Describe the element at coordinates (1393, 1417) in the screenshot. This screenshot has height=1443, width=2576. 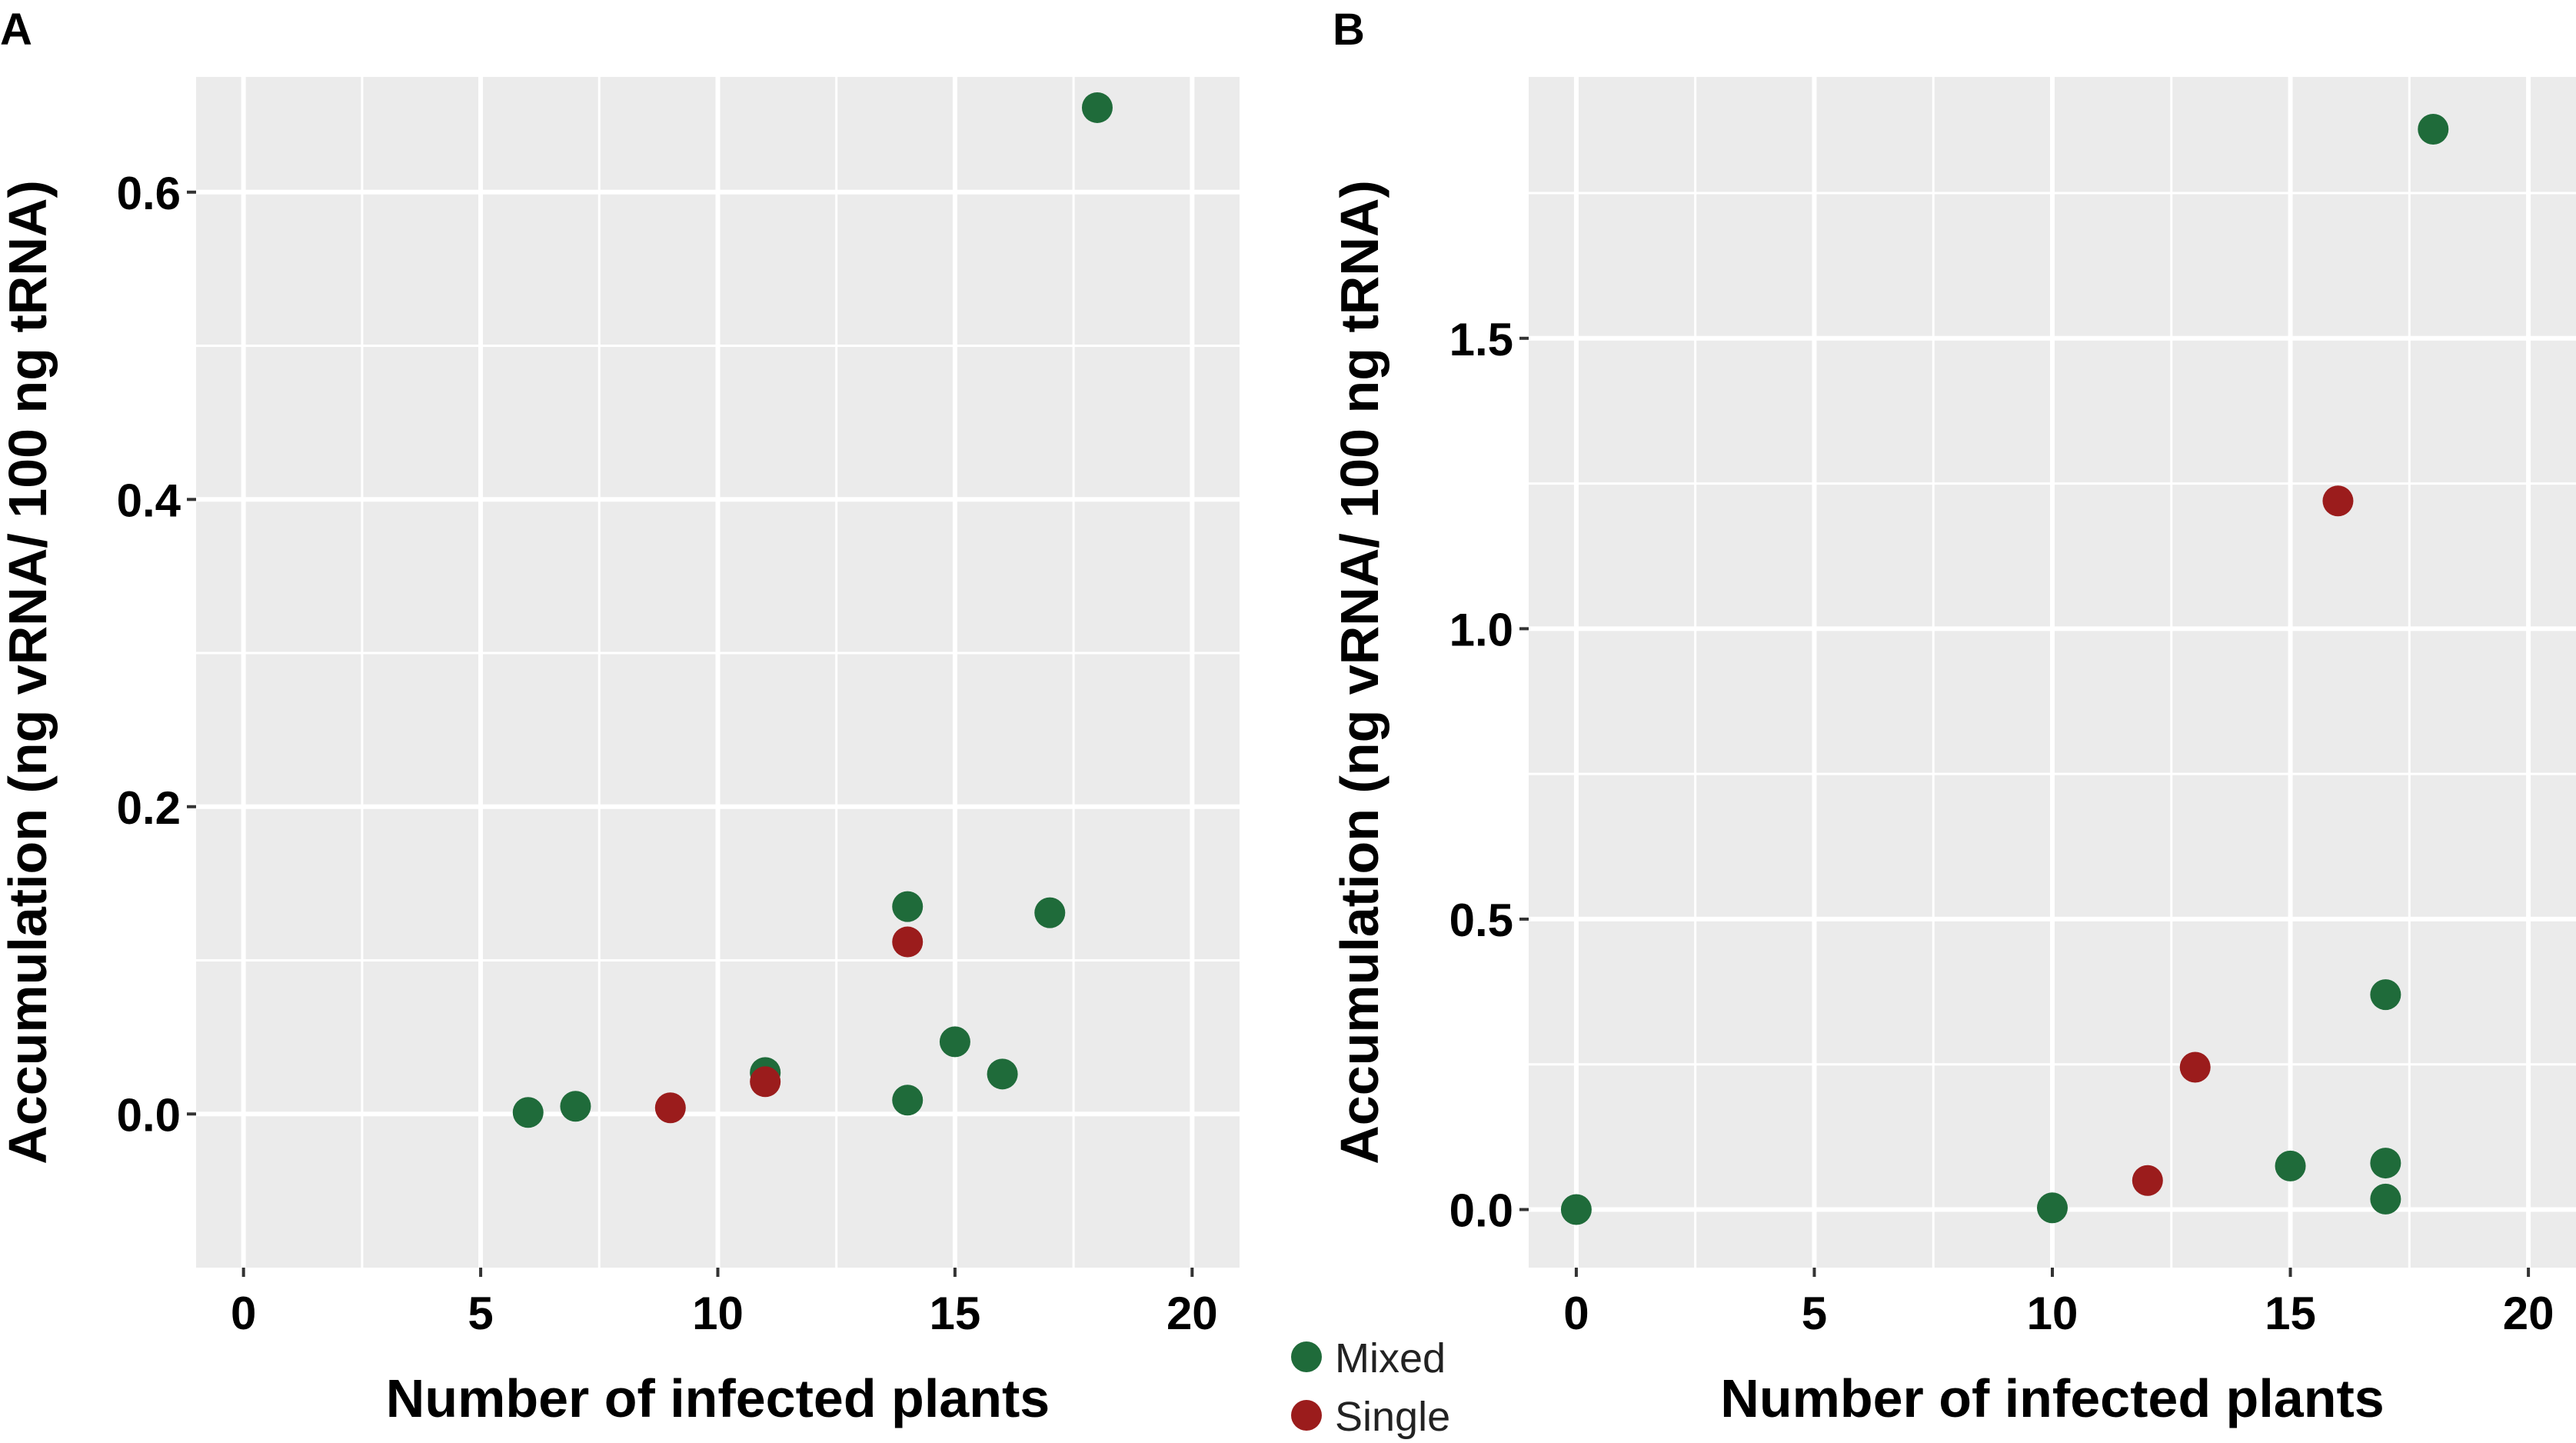
I see `legend-label-single: Single` at that location.